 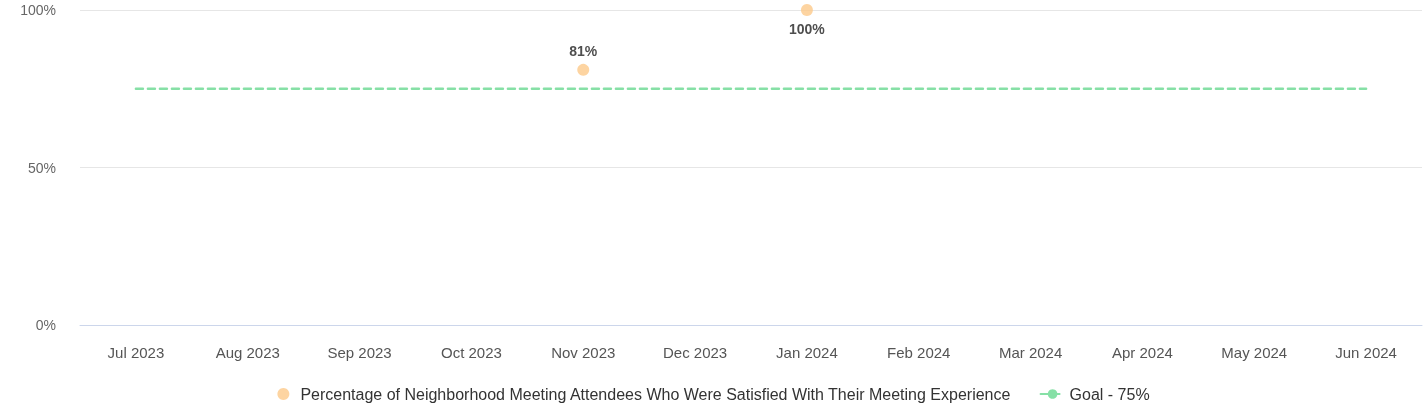 I want to click on data-label: 100%, so click(x=807, y=29).